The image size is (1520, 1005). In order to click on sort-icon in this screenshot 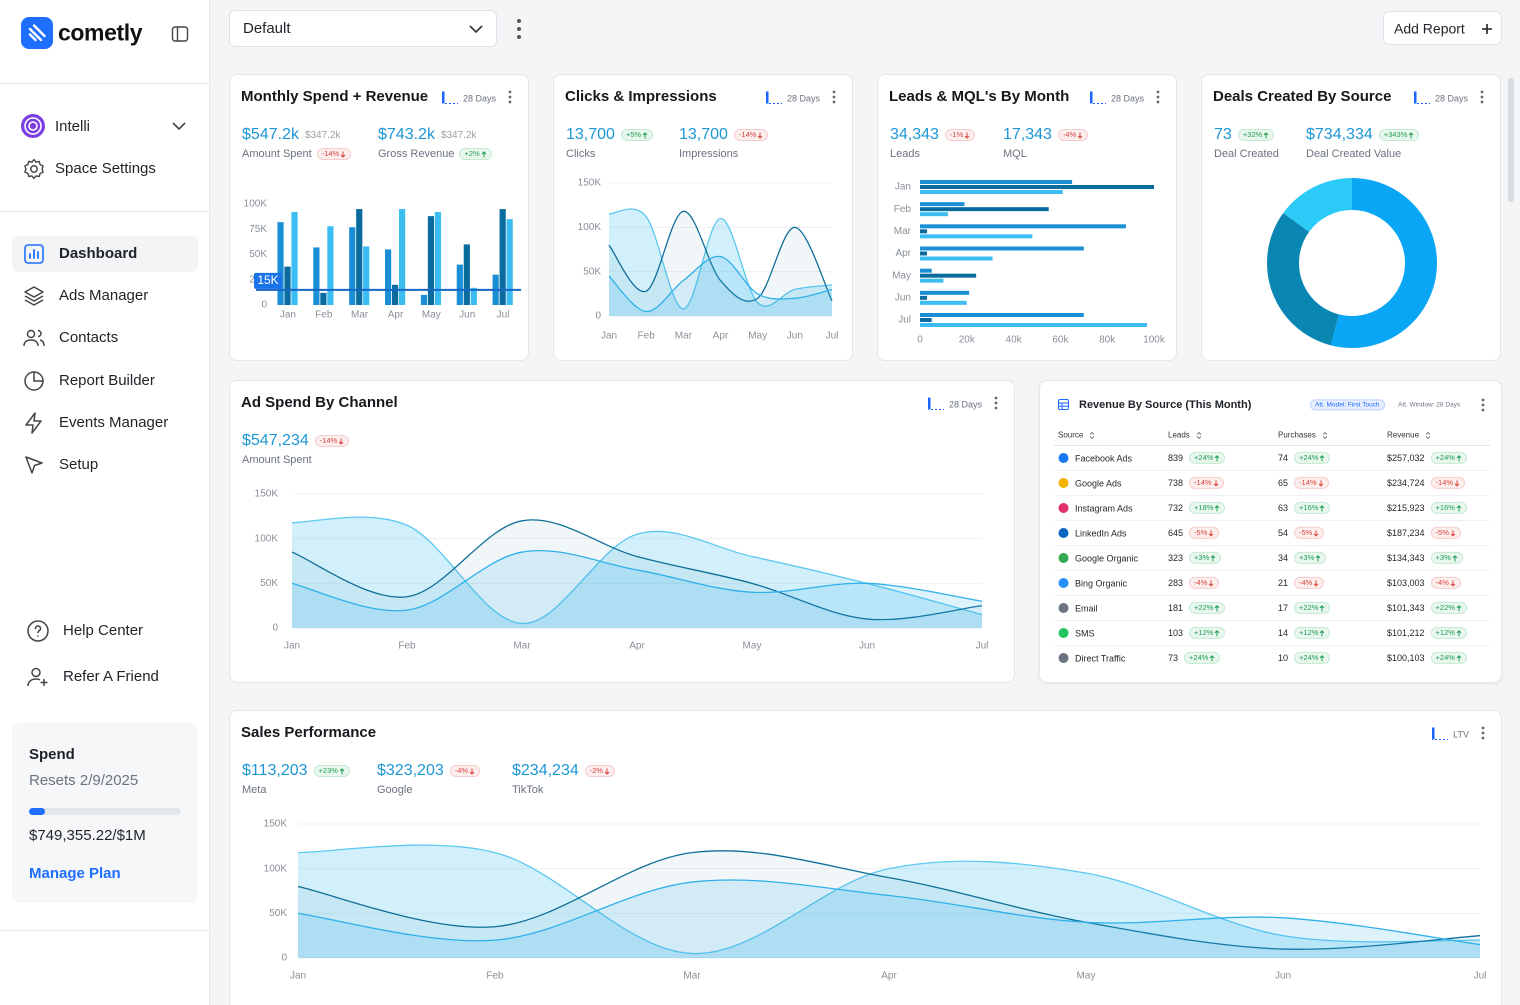, I will do `click(1428, 435)`.